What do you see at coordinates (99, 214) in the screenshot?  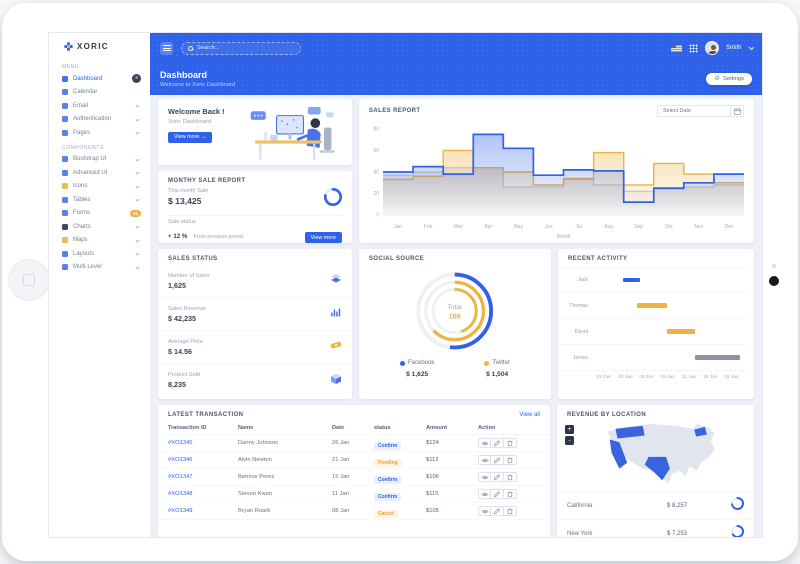 I see `sidebar-item-forms: Forms 01` at bounding box center [99, 214].